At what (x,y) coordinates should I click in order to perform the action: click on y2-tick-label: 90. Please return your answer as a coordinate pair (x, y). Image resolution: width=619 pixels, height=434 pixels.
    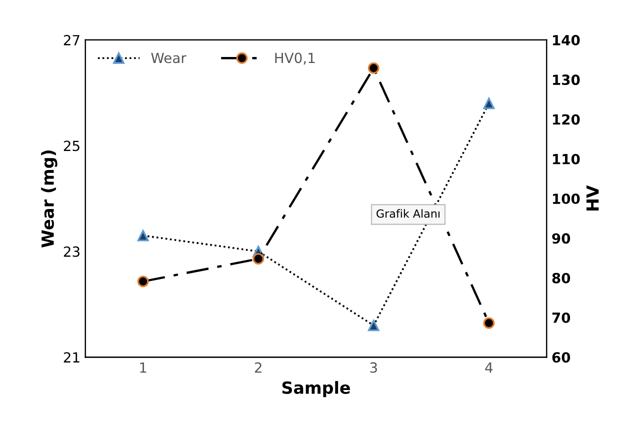
    Looking at the image, I should click on (561, 238).